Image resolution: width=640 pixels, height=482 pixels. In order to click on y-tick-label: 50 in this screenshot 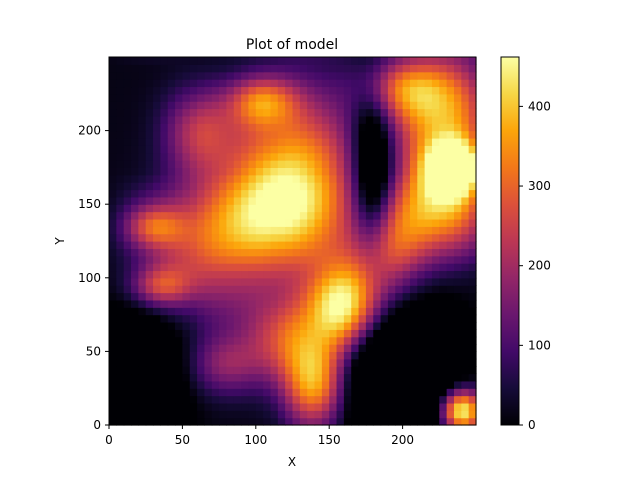, I will do `click(93, 351)`.